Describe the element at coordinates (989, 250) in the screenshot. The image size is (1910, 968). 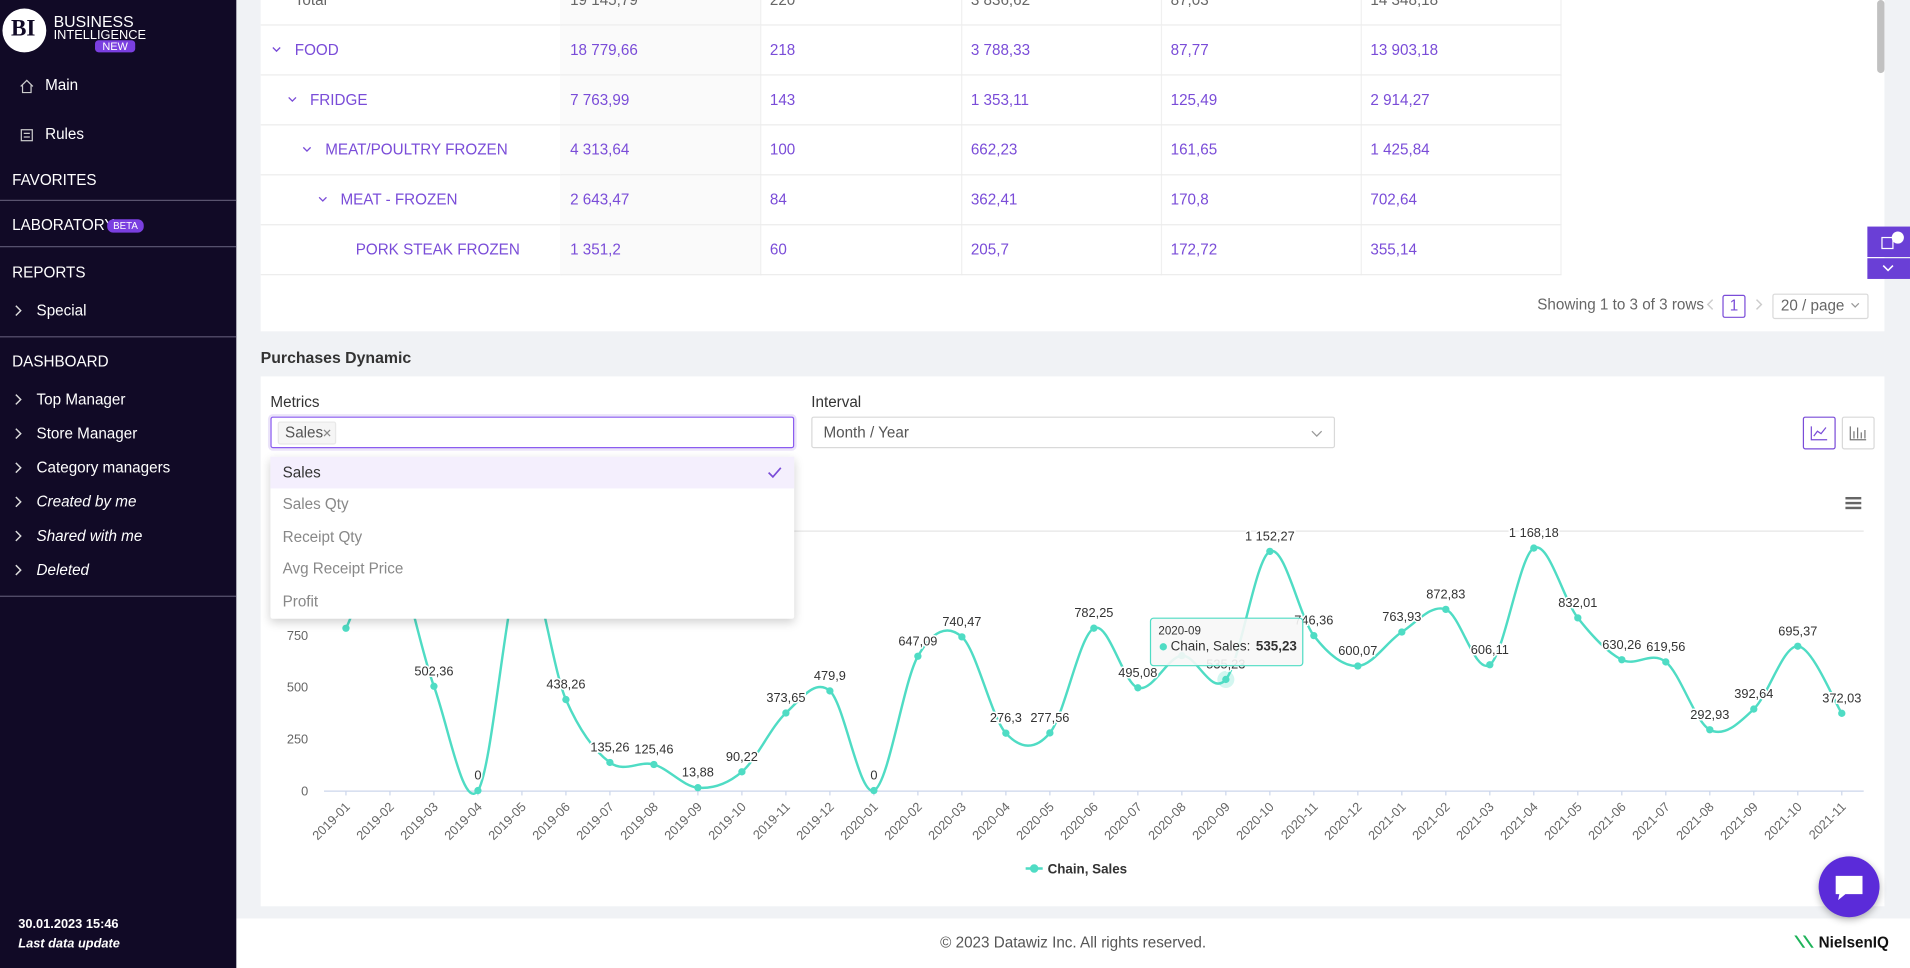
I see `cell-text: 205,7` at that location.